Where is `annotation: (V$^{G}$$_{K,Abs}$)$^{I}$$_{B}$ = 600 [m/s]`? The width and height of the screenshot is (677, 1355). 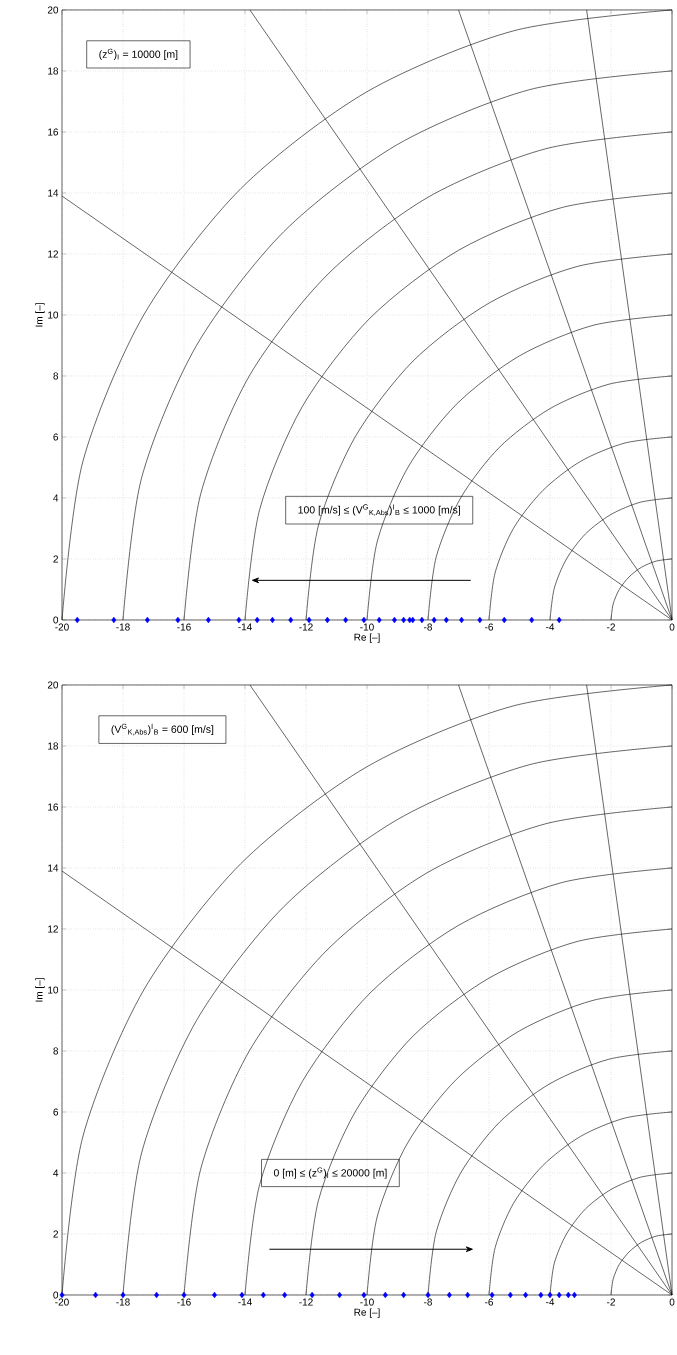 annotation: (V$^{G}$$_{K,Abs}$)$^{I}$$_{B}$ = 600 [m/s] is located at coordinates (162, 729).